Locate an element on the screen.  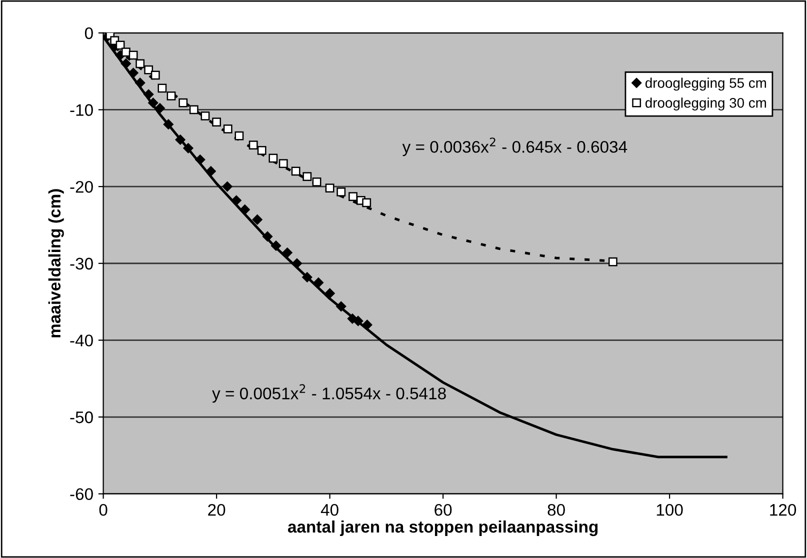
y-tick-label: -20 is located at coordinates (81, 186).